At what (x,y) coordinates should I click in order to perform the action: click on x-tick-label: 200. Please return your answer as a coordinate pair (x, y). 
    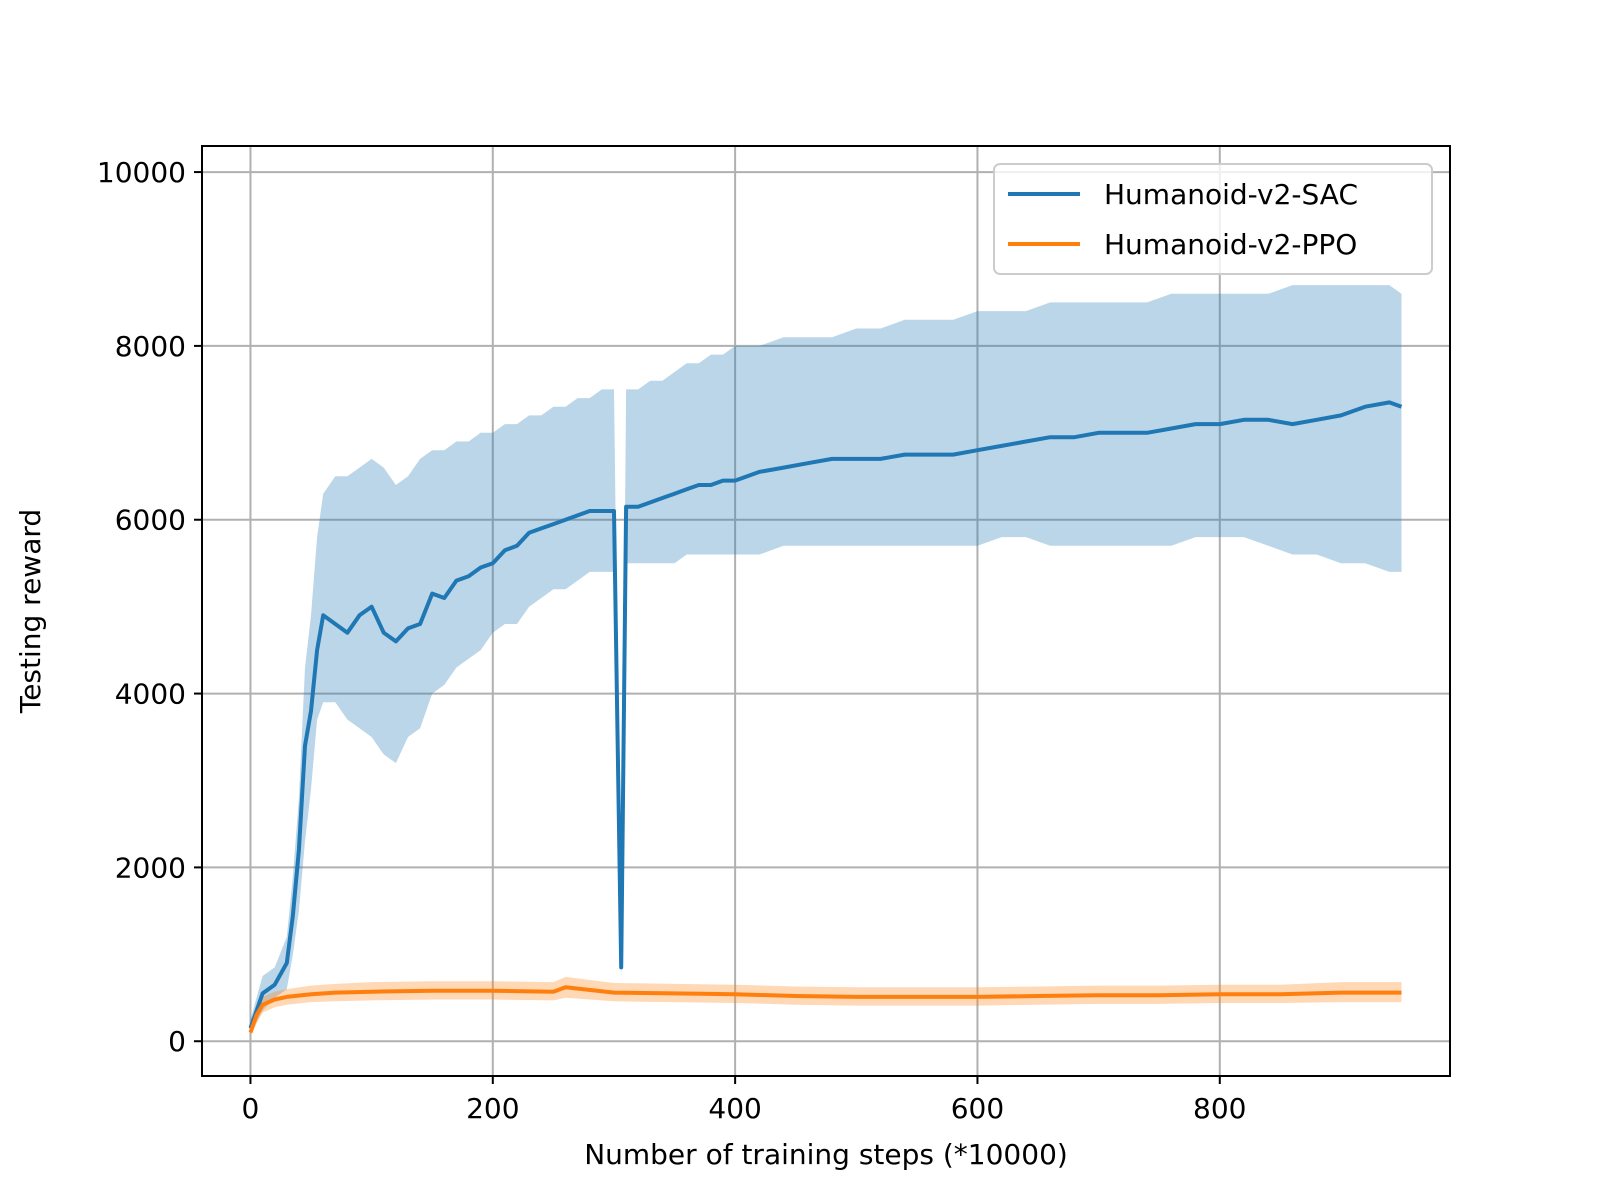
    Looking at the image, I should click on (492, 1108).